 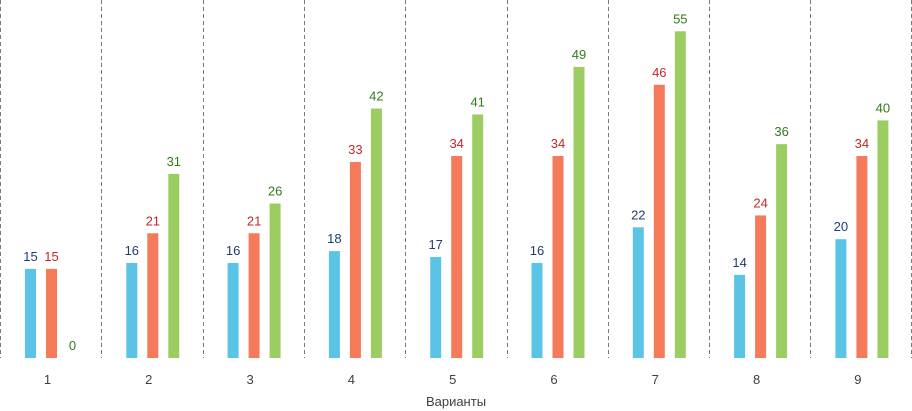 I want to click on data-label-4-series-1: 18, so click(x=334, y=238).